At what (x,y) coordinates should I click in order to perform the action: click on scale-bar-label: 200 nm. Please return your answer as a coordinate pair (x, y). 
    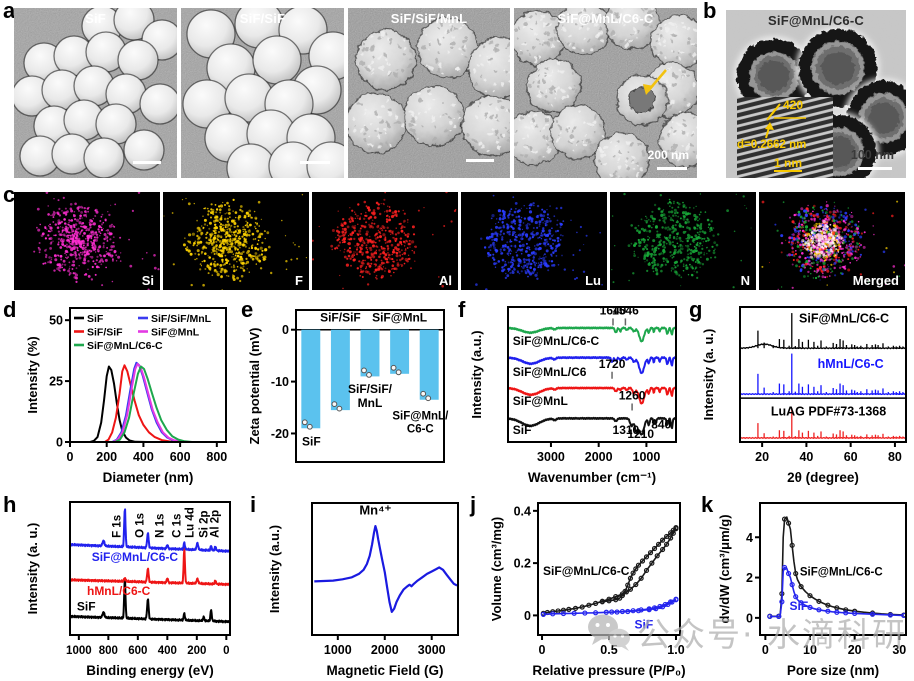
    Looking at the image, I should click on (668, 155).